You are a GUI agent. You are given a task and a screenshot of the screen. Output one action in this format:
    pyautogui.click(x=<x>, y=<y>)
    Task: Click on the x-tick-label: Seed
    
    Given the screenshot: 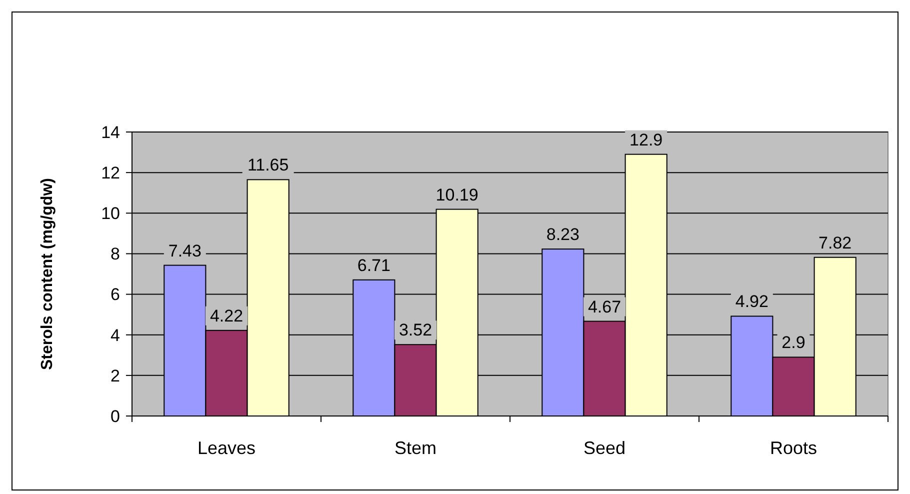 What is the action you would take?
    pyautogui.click(x=604, y=448)
    